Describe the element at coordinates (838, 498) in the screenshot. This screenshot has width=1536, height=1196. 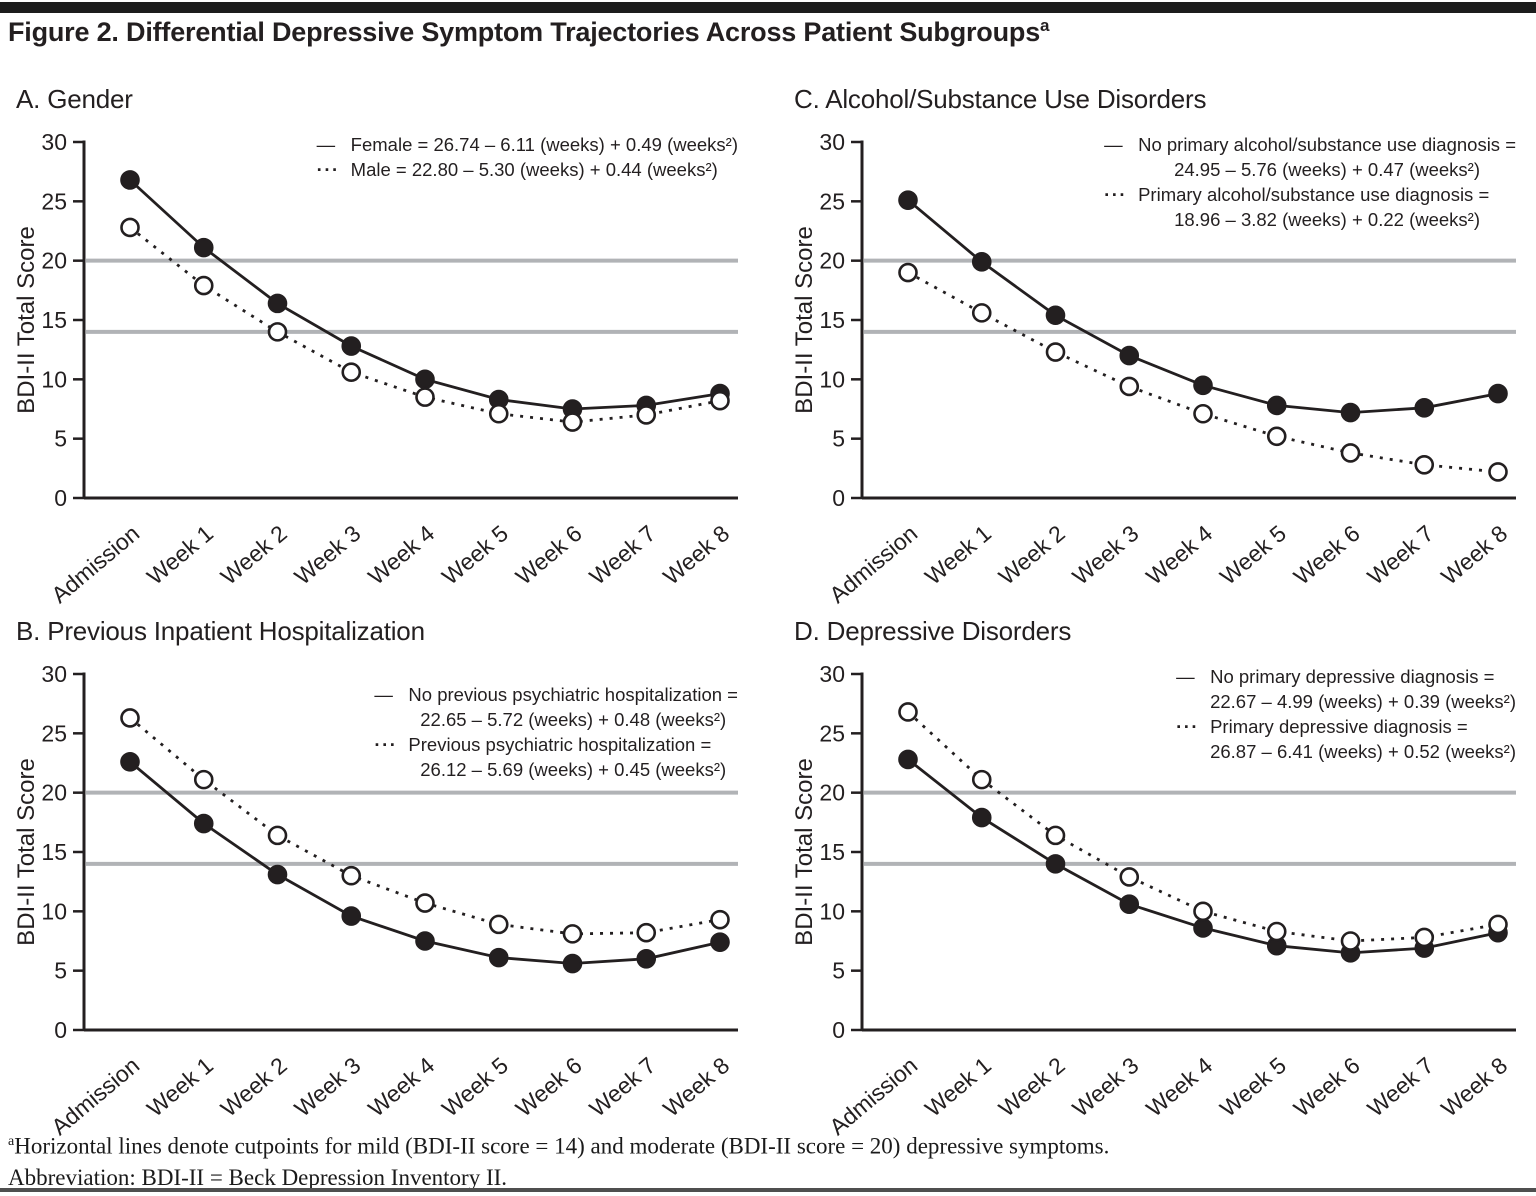
I see `y-tick-label: 0` at that location.